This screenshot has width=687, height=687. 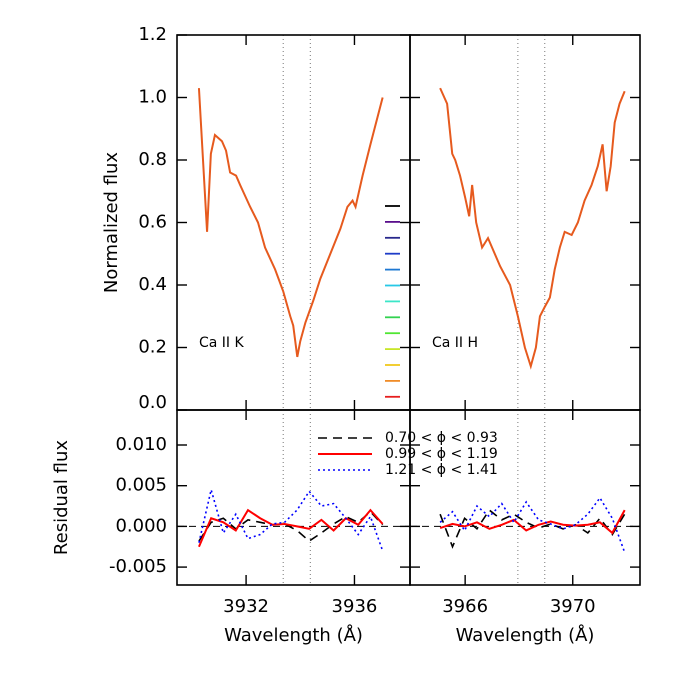 What do you see at coordinates (61, 497) in the screenshot?
I see `y-axis-label: Residual flux` at bounding box center [61, 497].